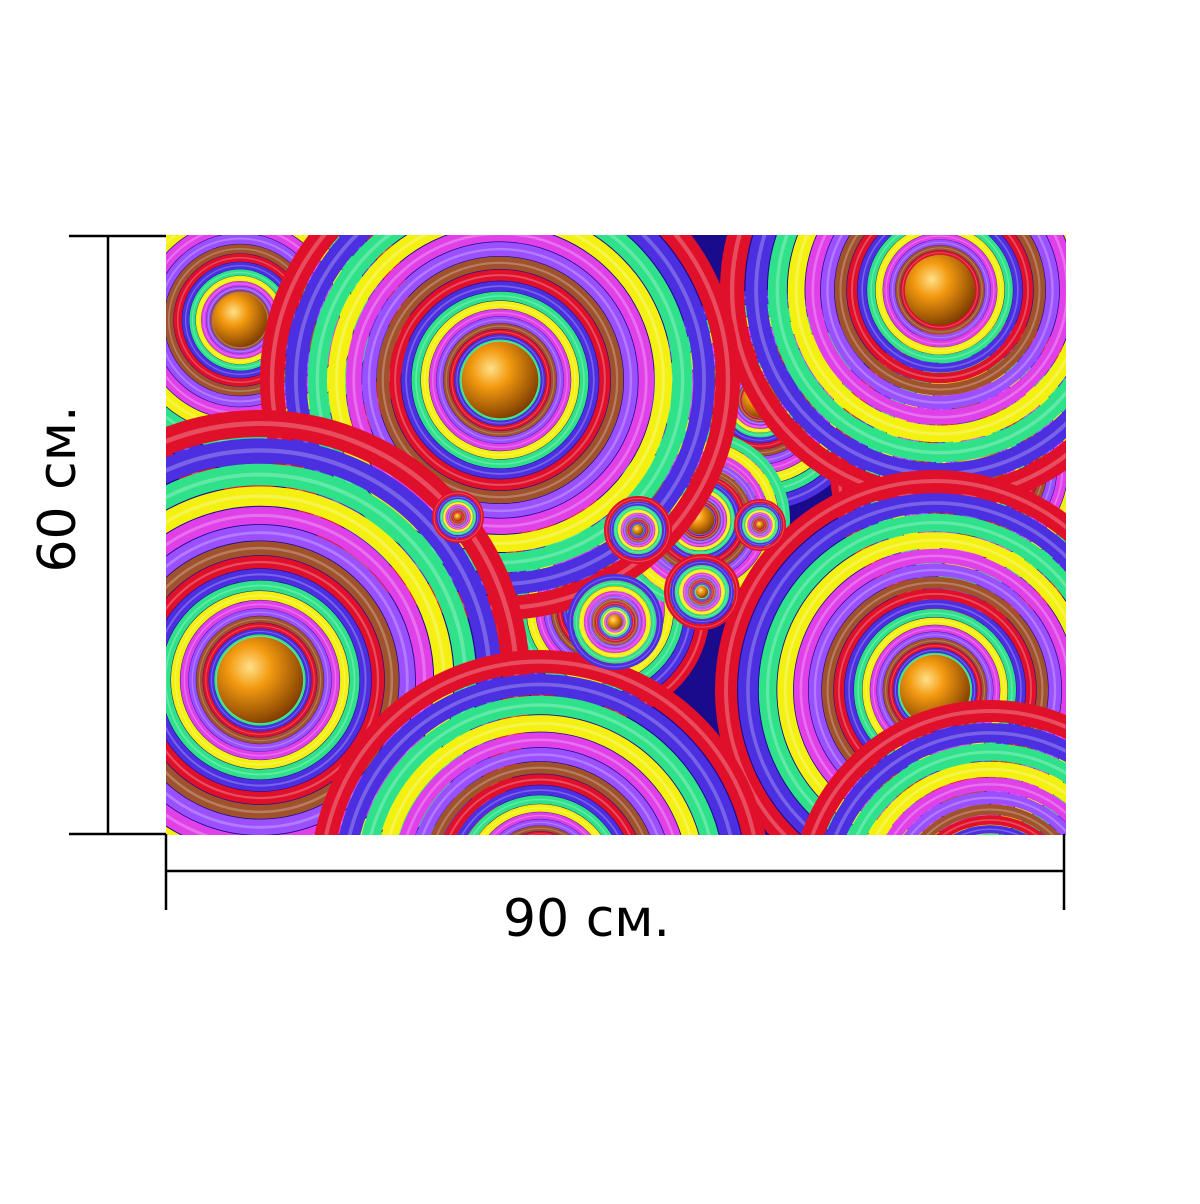 The width and height of the screenshot is (1200, 1204). Describe the element at coordinates (587, 919) in the screenshot. I see `width-label: 90 см.` at that location.